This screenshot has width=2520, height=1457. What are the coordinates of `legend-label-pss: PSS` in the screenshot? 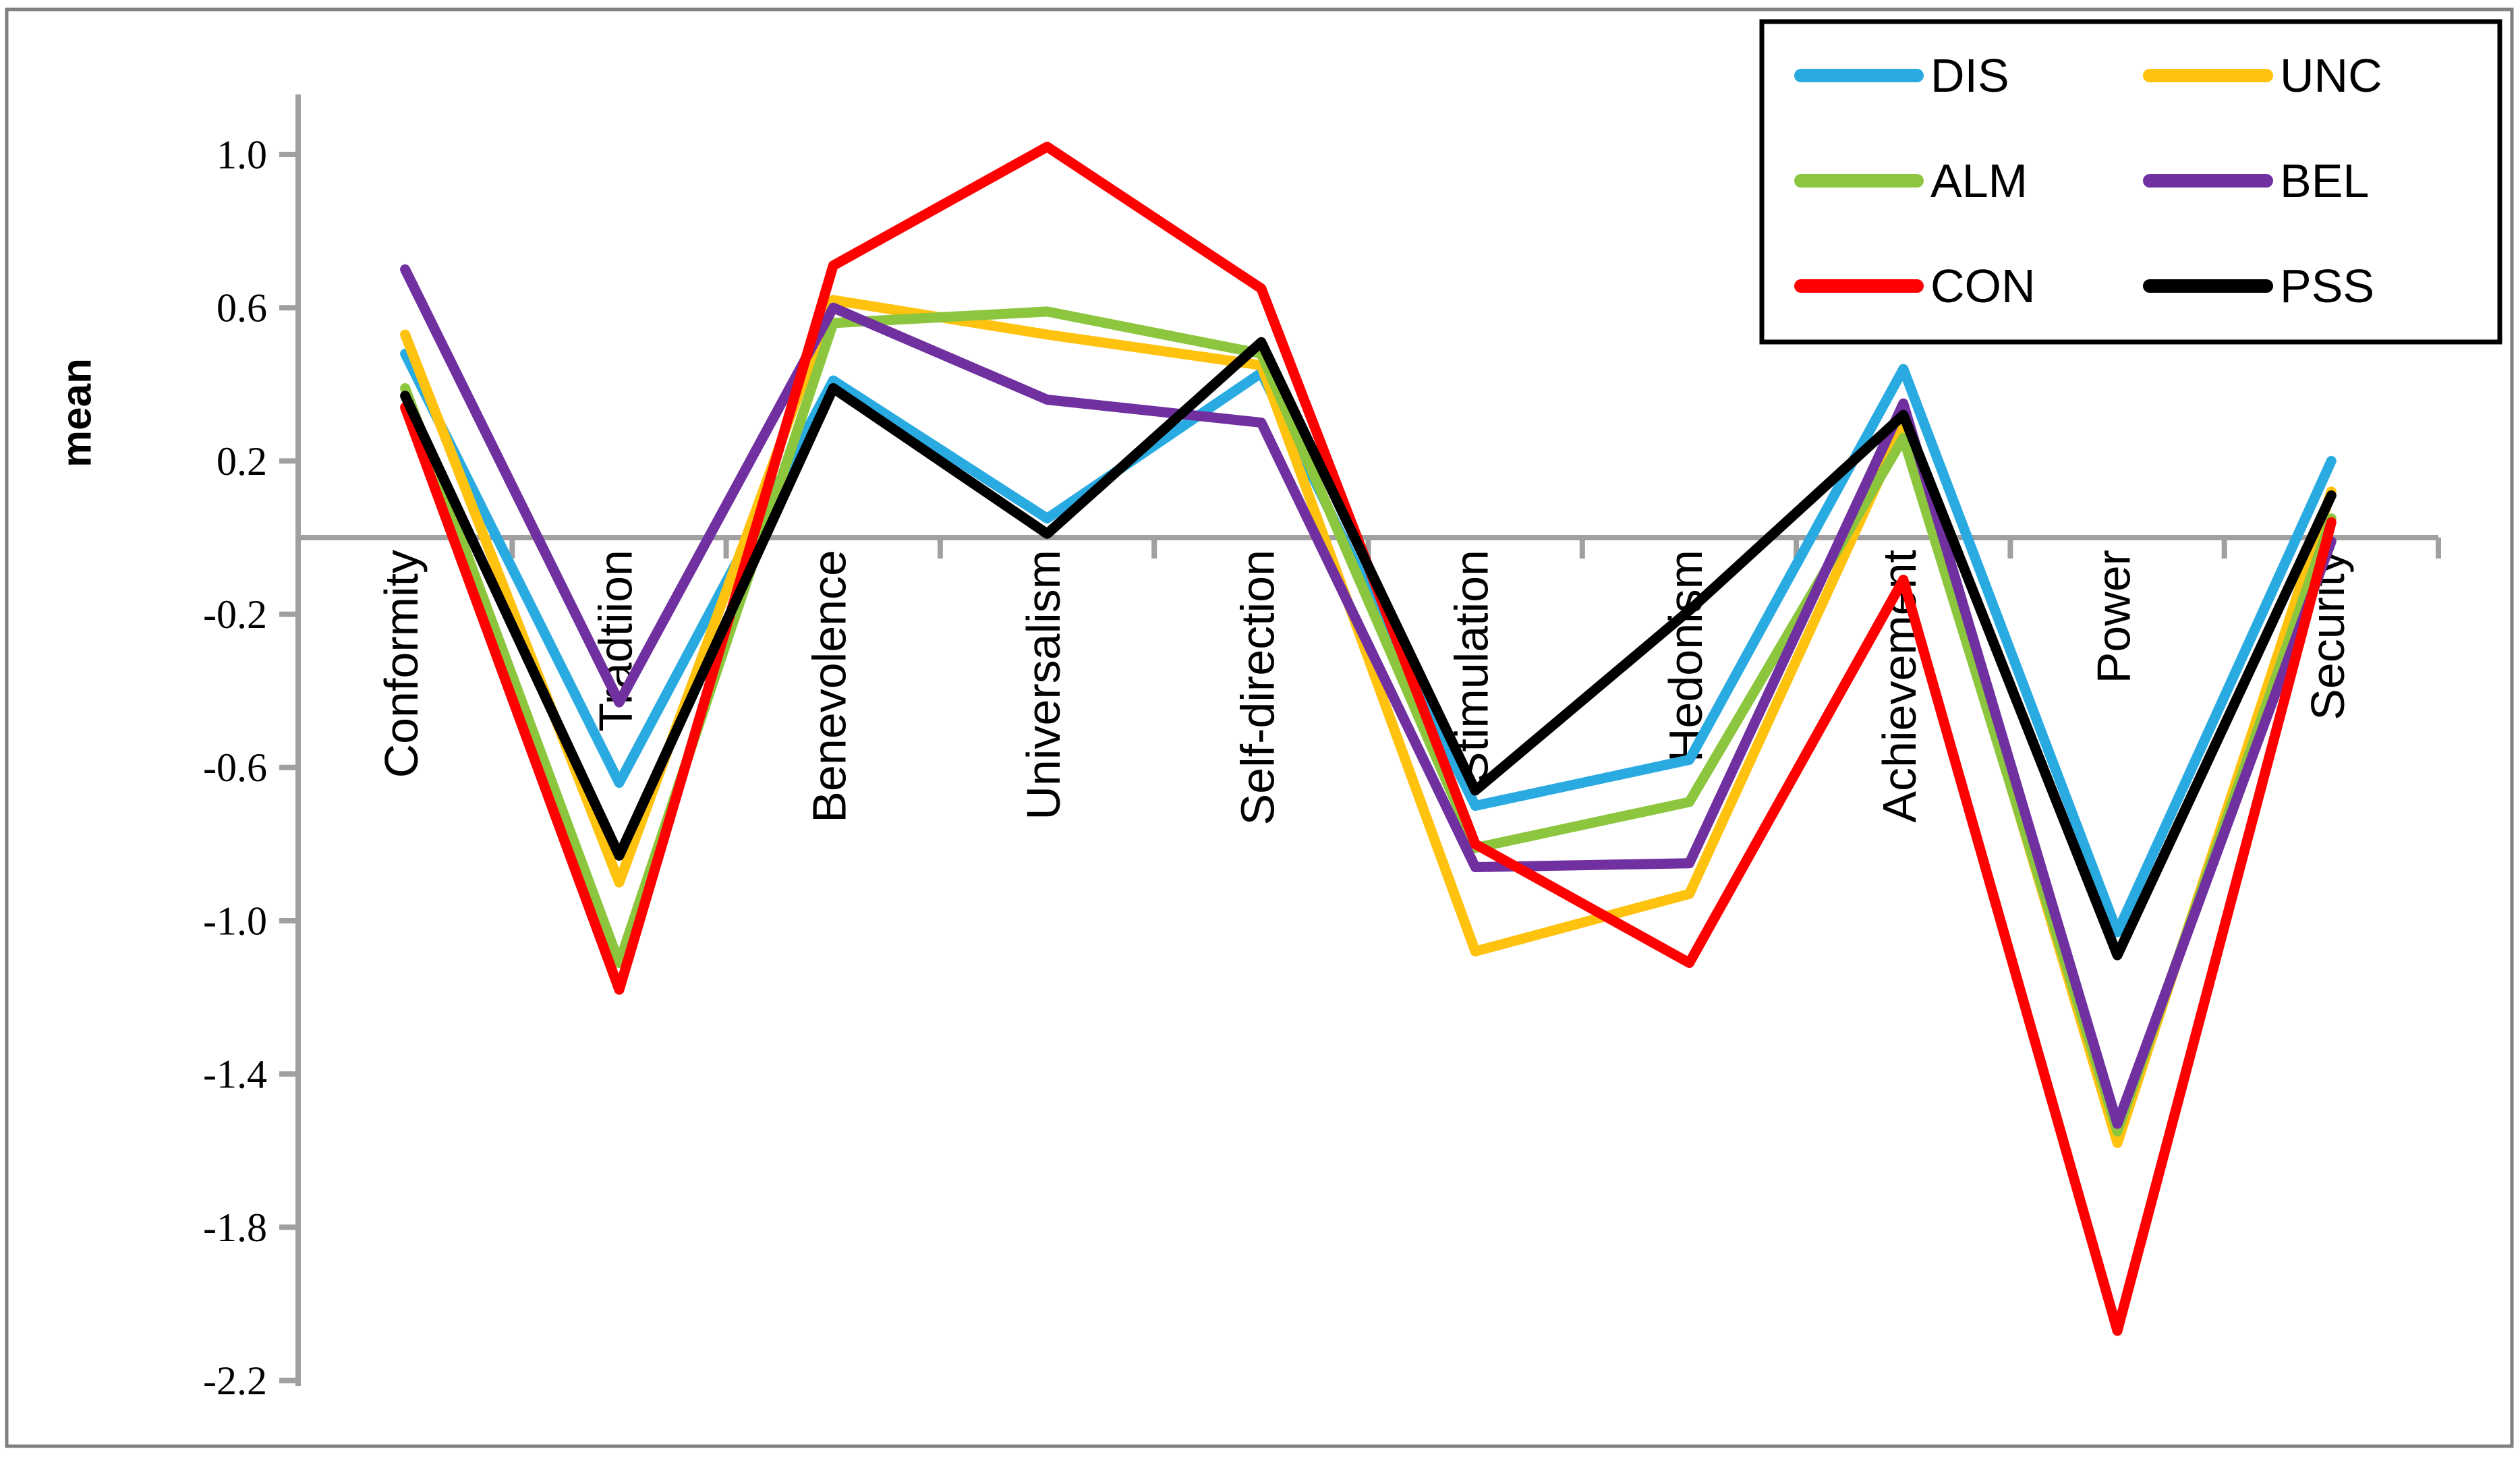 It's located at (2327, 286).